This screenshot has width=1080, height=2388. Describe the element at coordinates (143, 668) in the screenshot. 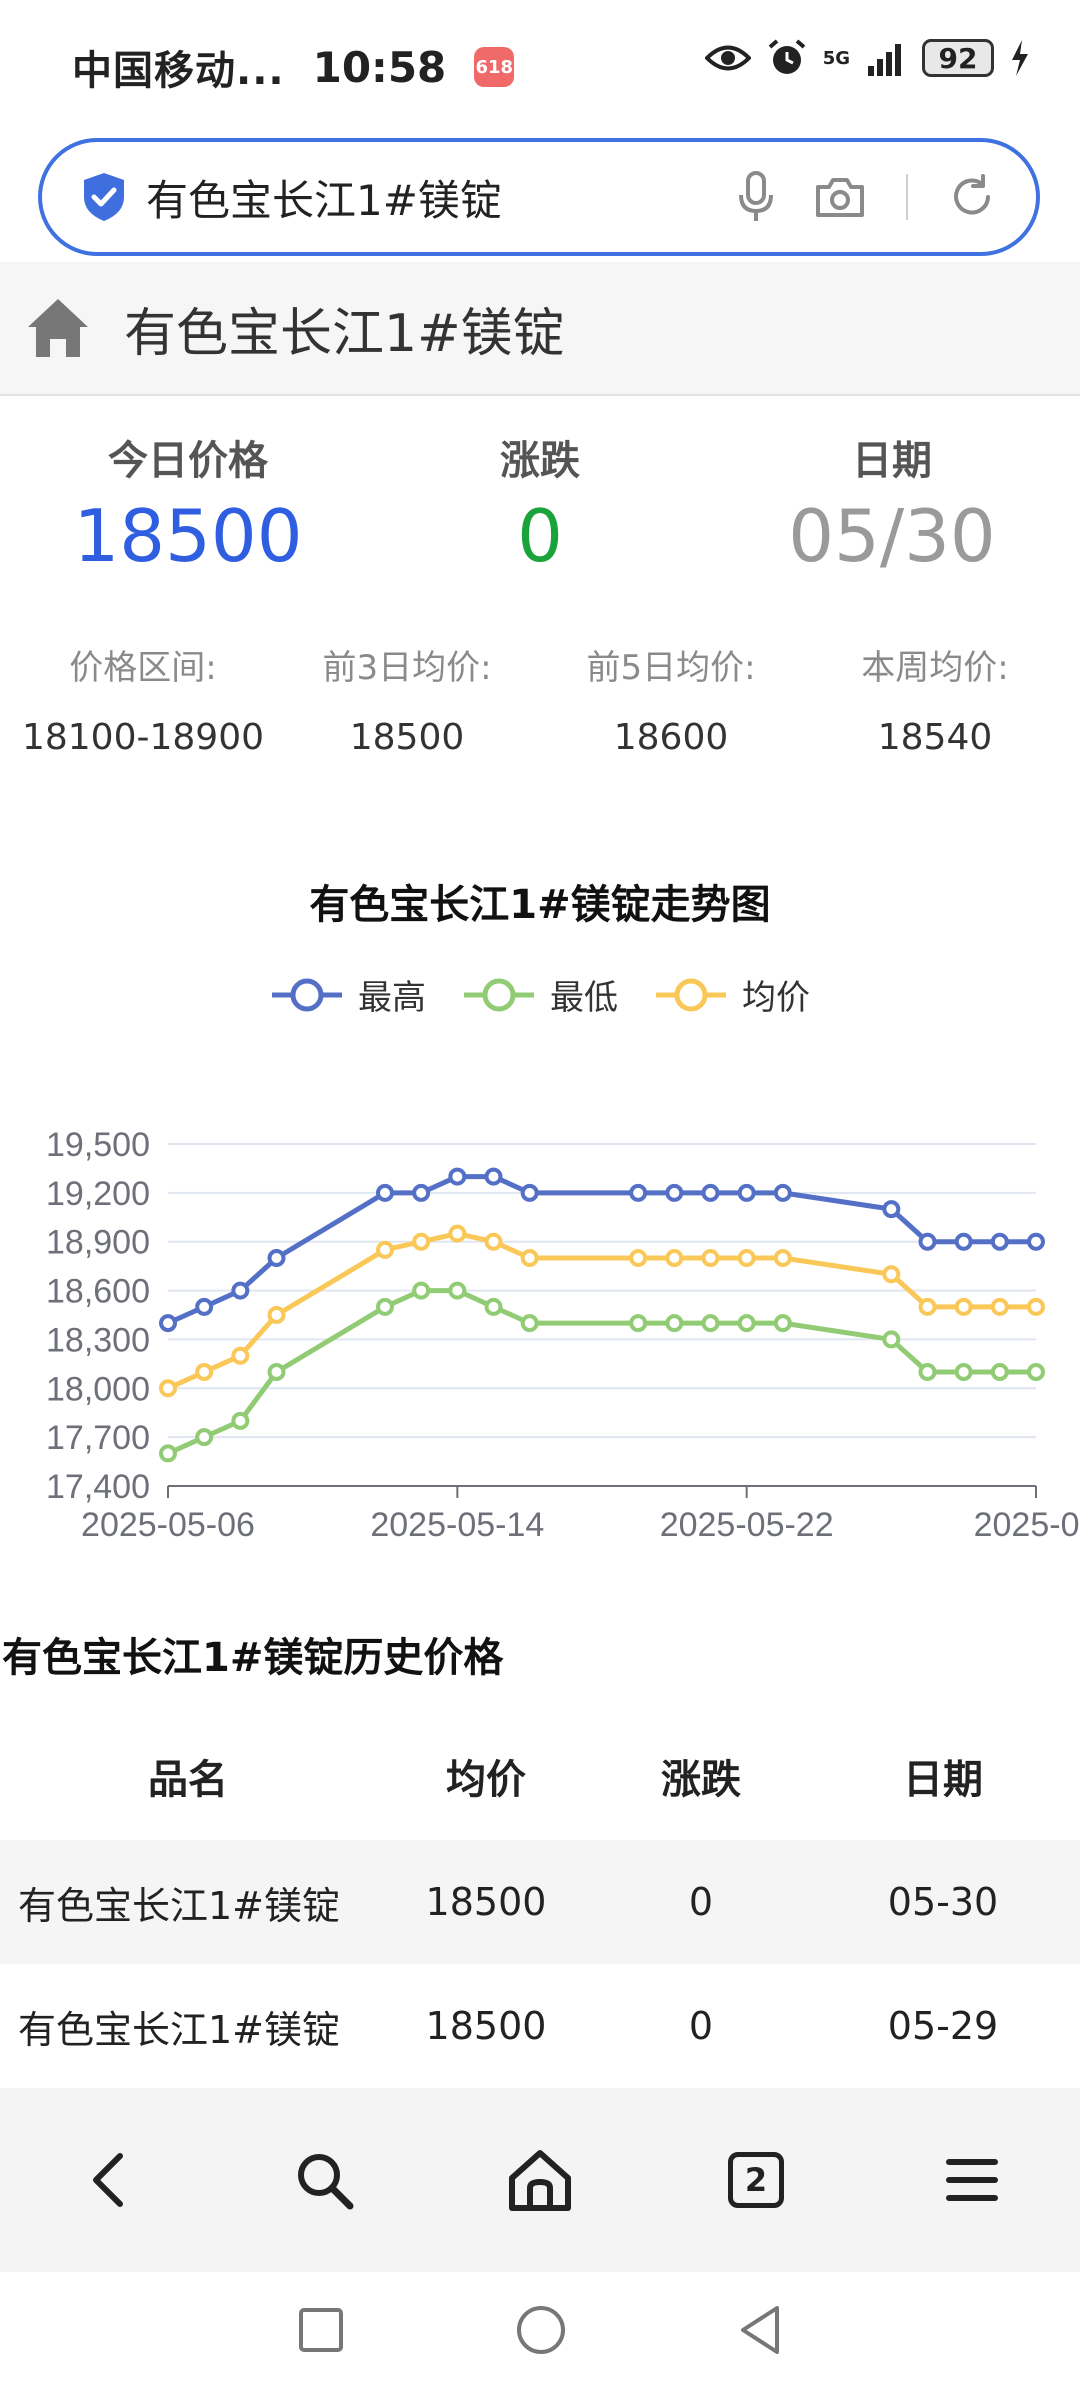

I see `stat-label: 价格区间:` at that location.